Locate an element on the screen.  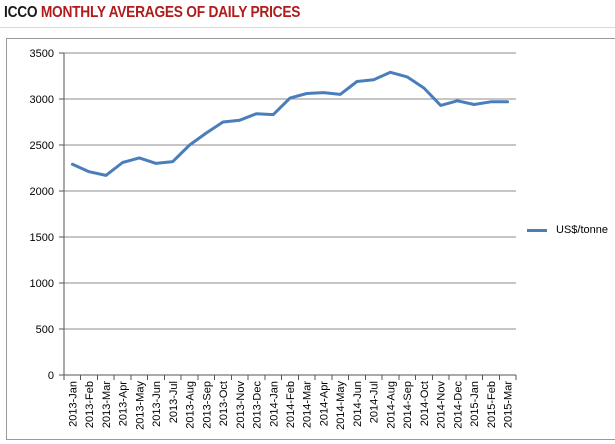
x-tick-label: 2014-Mar is located at coordinates (308, 404).